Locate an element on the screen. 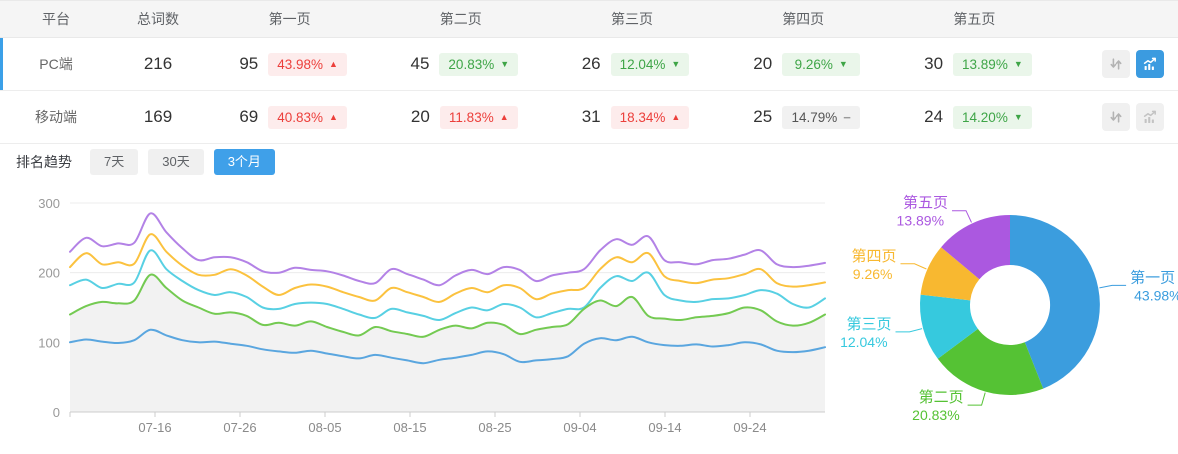  trend-line-第二页 is located at coordinates (447, 305).